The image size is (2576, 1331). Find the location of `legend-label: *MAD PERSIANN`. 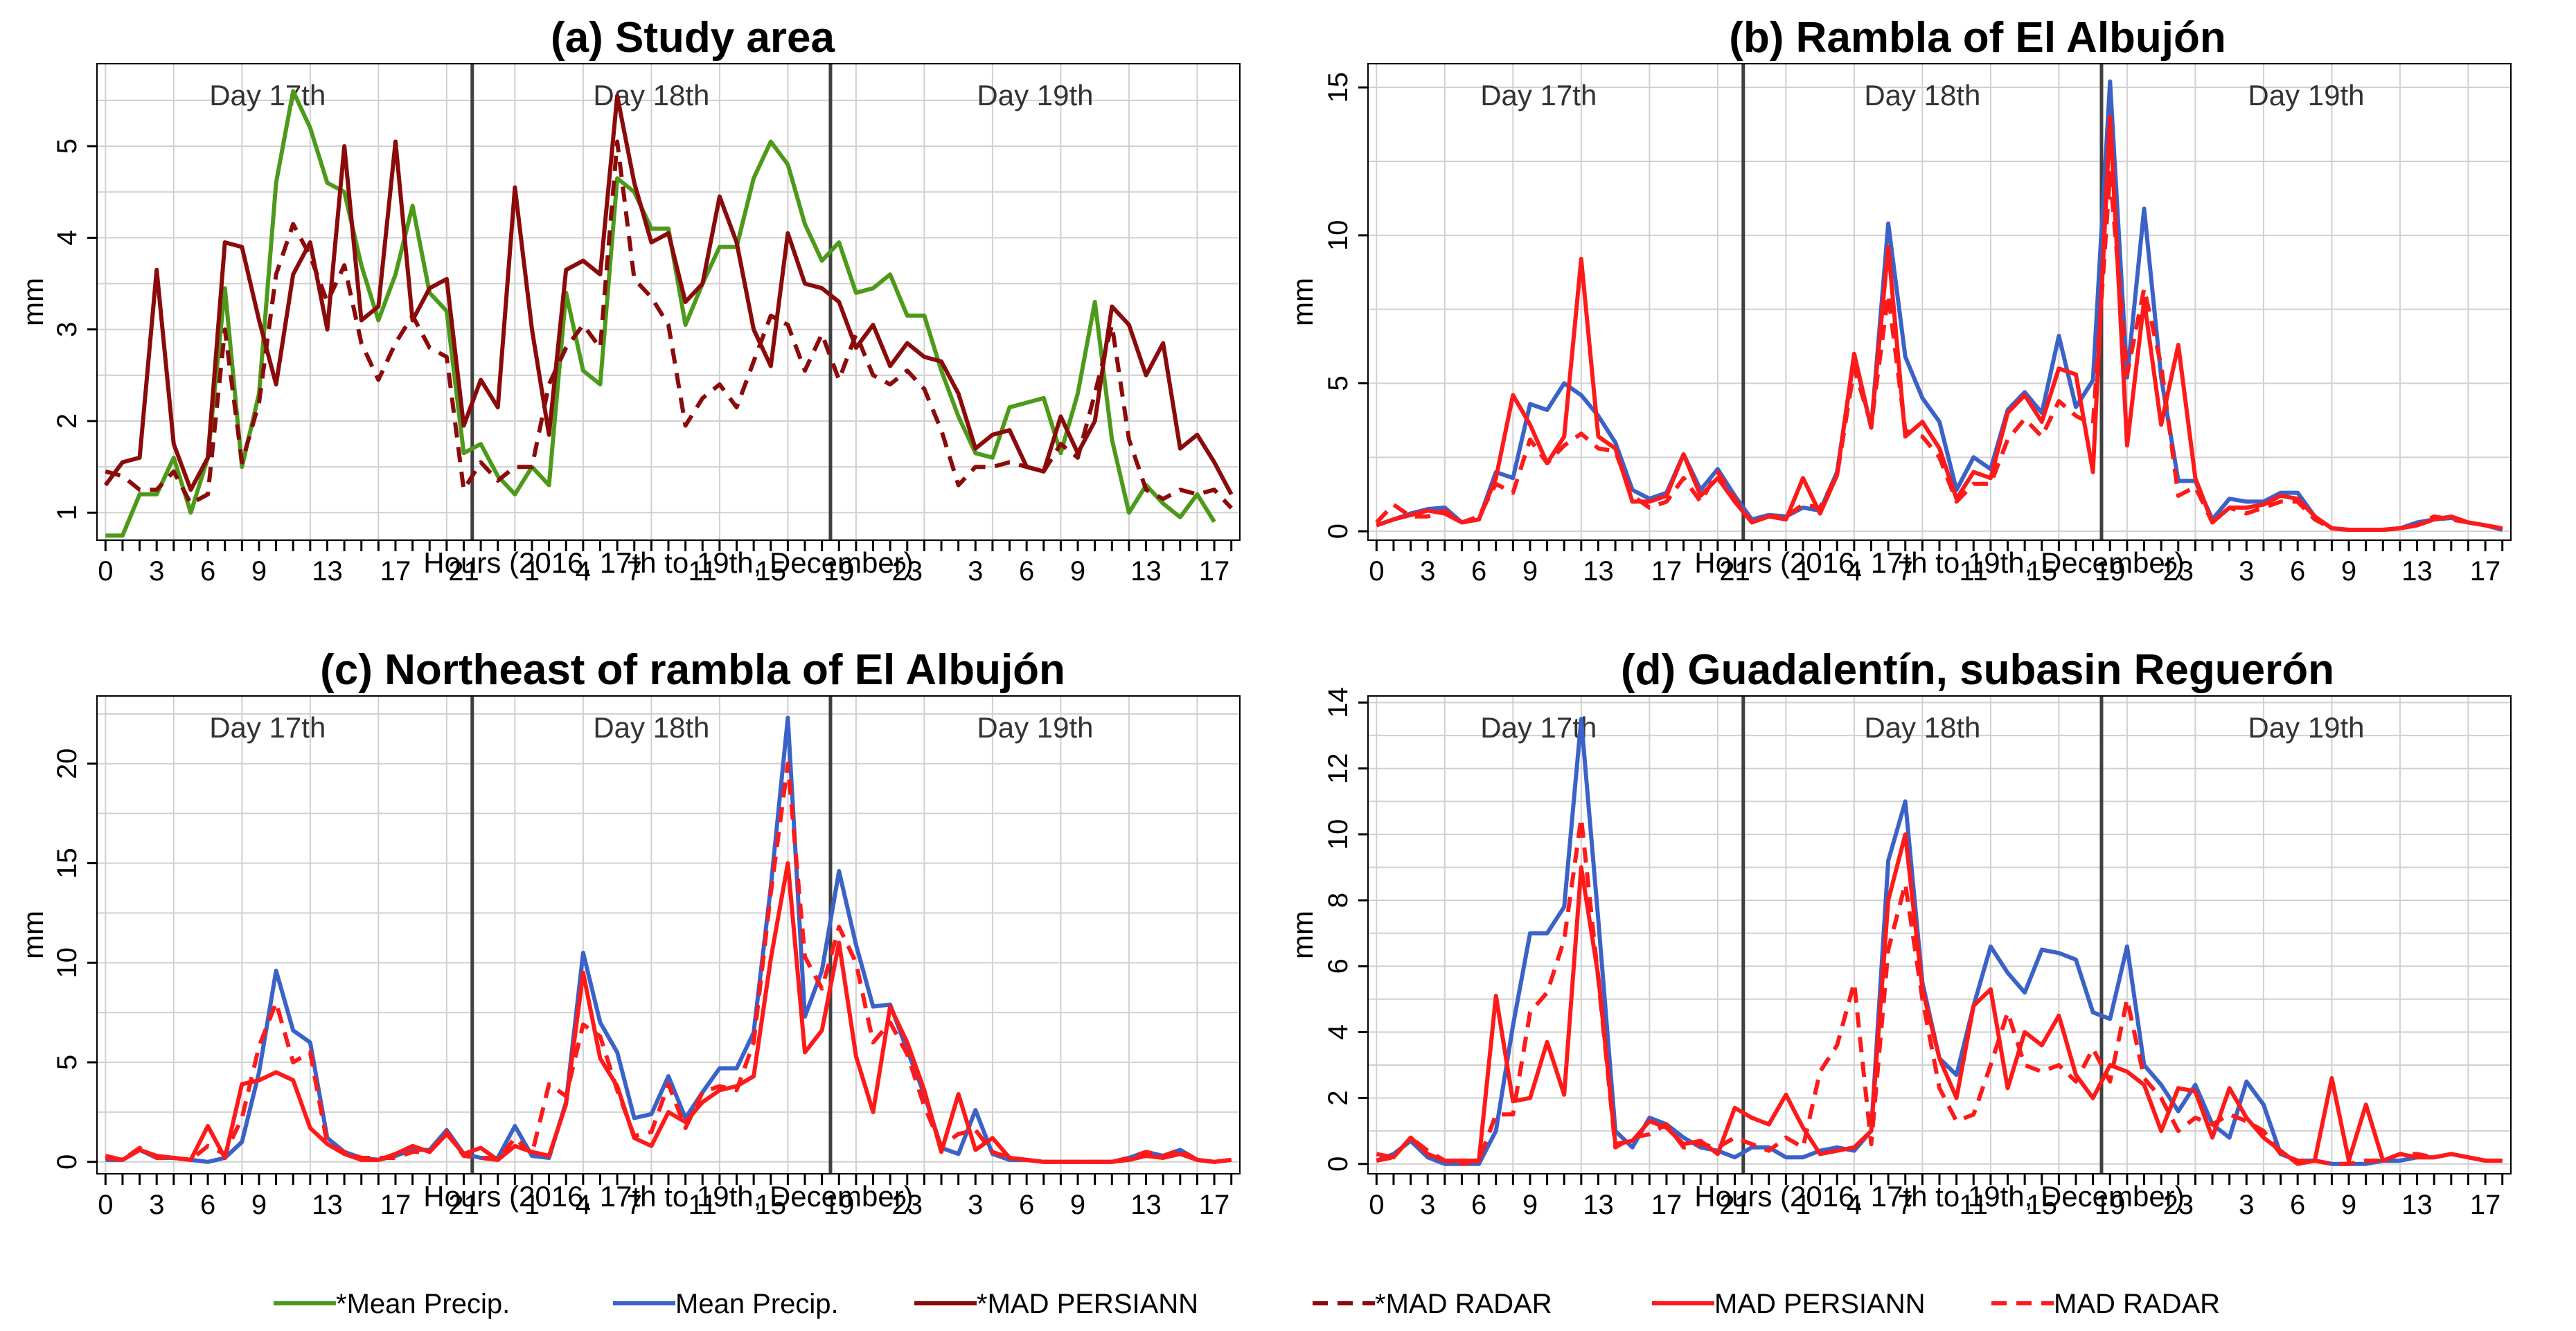

legend-label: *MAD PERSIANN is located at coordinates (1087, 1304).